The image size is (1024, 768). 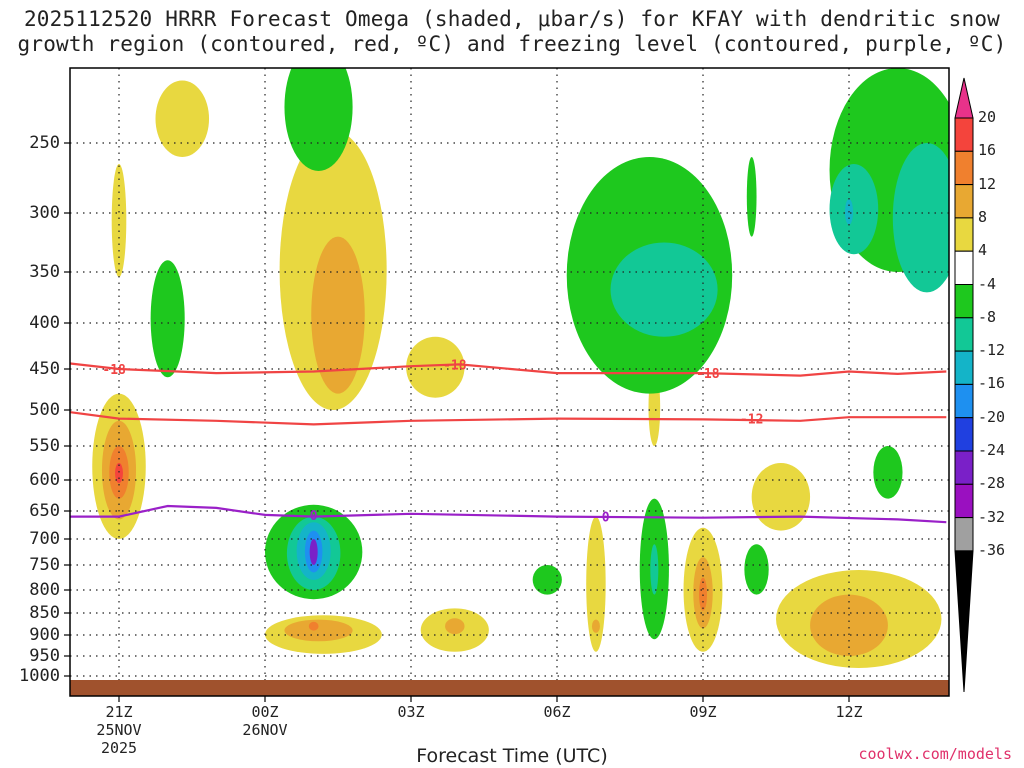 I want to click on colorbar-label--16: -16, so click(x=992, y=383).